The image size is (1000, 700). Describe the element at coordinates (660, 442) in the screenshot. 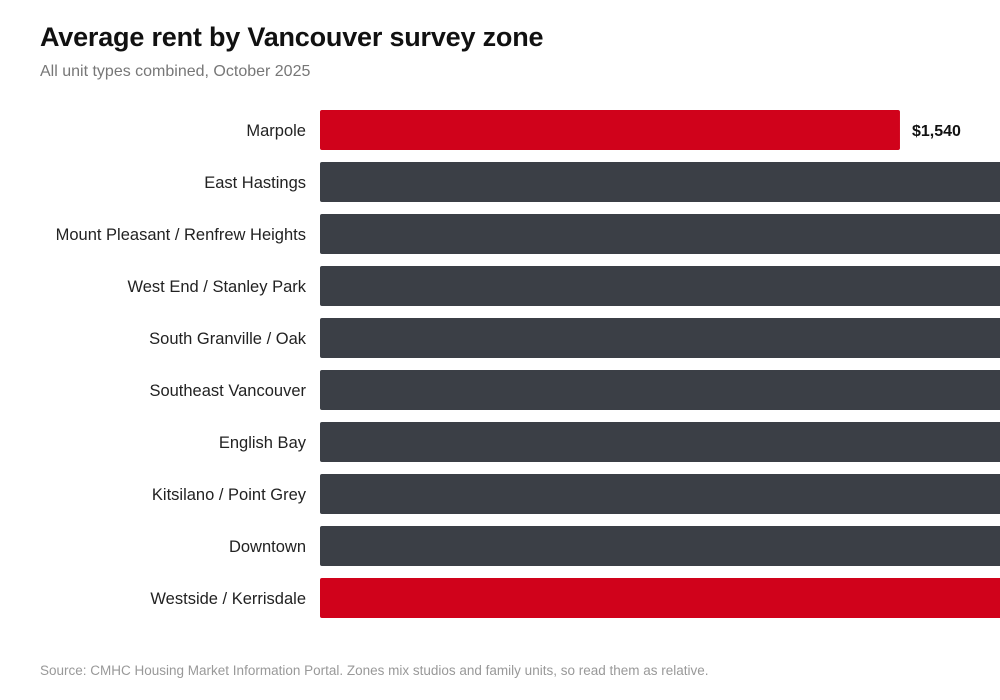

I see `bar-english-bay` at that location.